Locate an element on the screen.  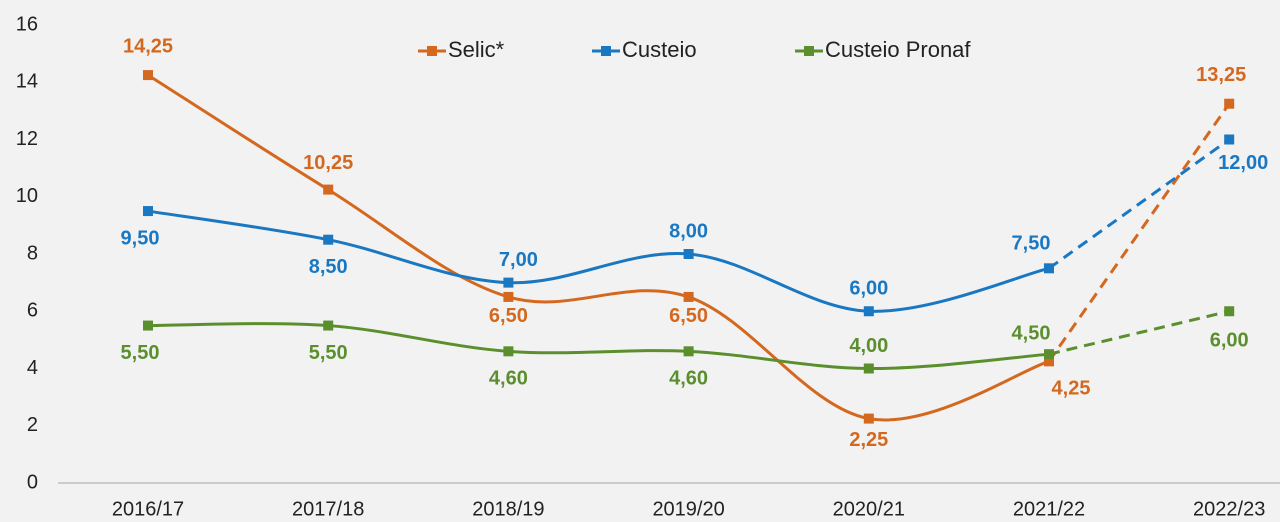
value-label: 8,00 is located at coordinates (688, 231).